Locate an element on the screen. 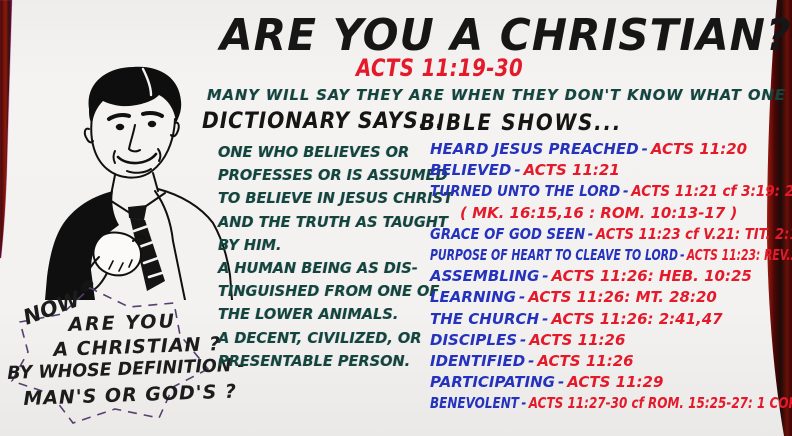  right-curtain-edge is located at coordinates (779, 218).